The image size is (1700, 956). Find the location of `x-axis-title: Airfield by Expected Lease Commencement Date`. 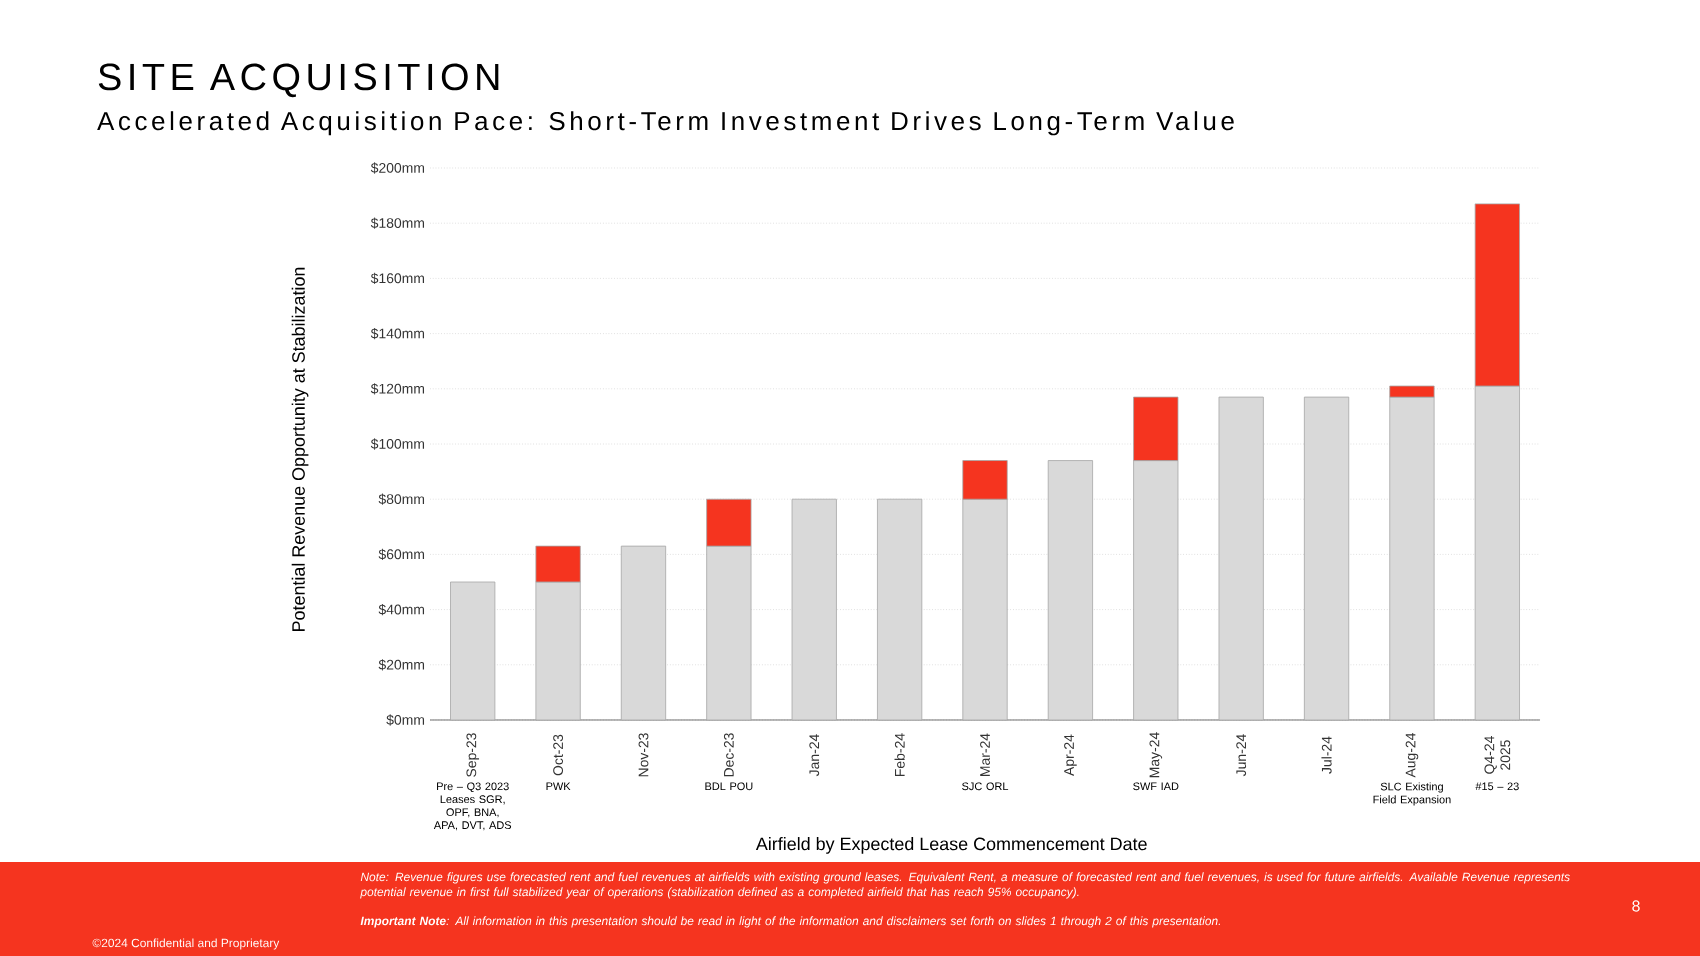

x-axis-title: Airfield by Expected Lease Commencement Date is located at coordinates (951, 845).